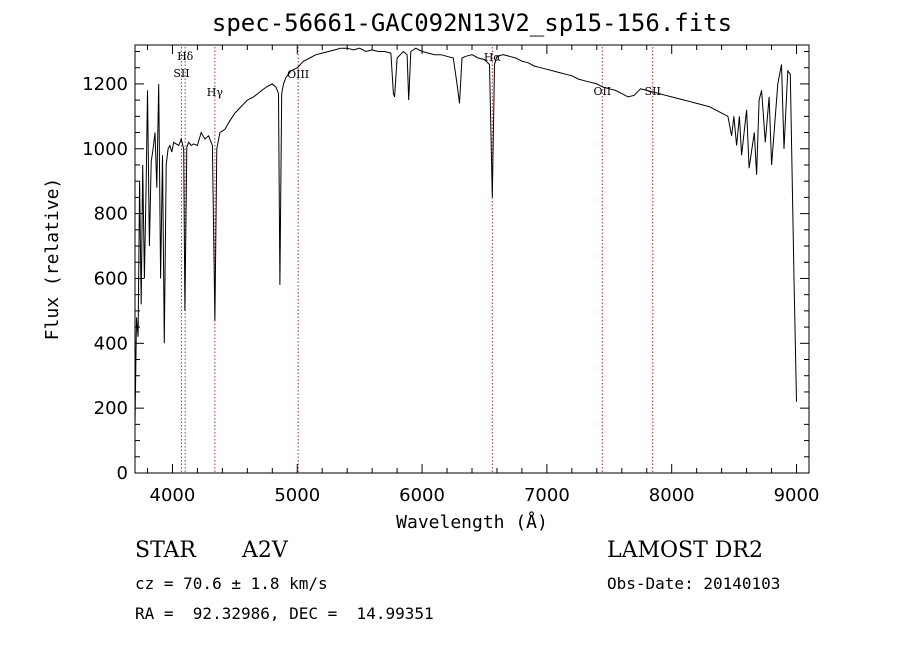 The height and width of the screenshot is (649, 900). Describe the element at coordinates (422, 495) in the screenshot. I see `x-tick-label: 6000` at that location.